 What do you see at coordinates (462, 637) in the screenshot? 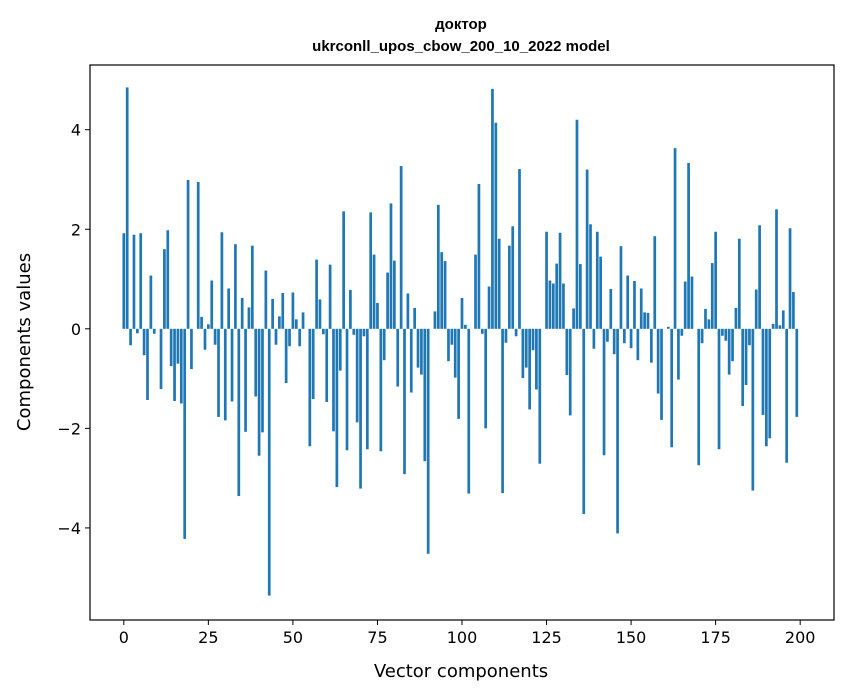
I see `x-tick-label: 100` at bounding box center [462, 637].